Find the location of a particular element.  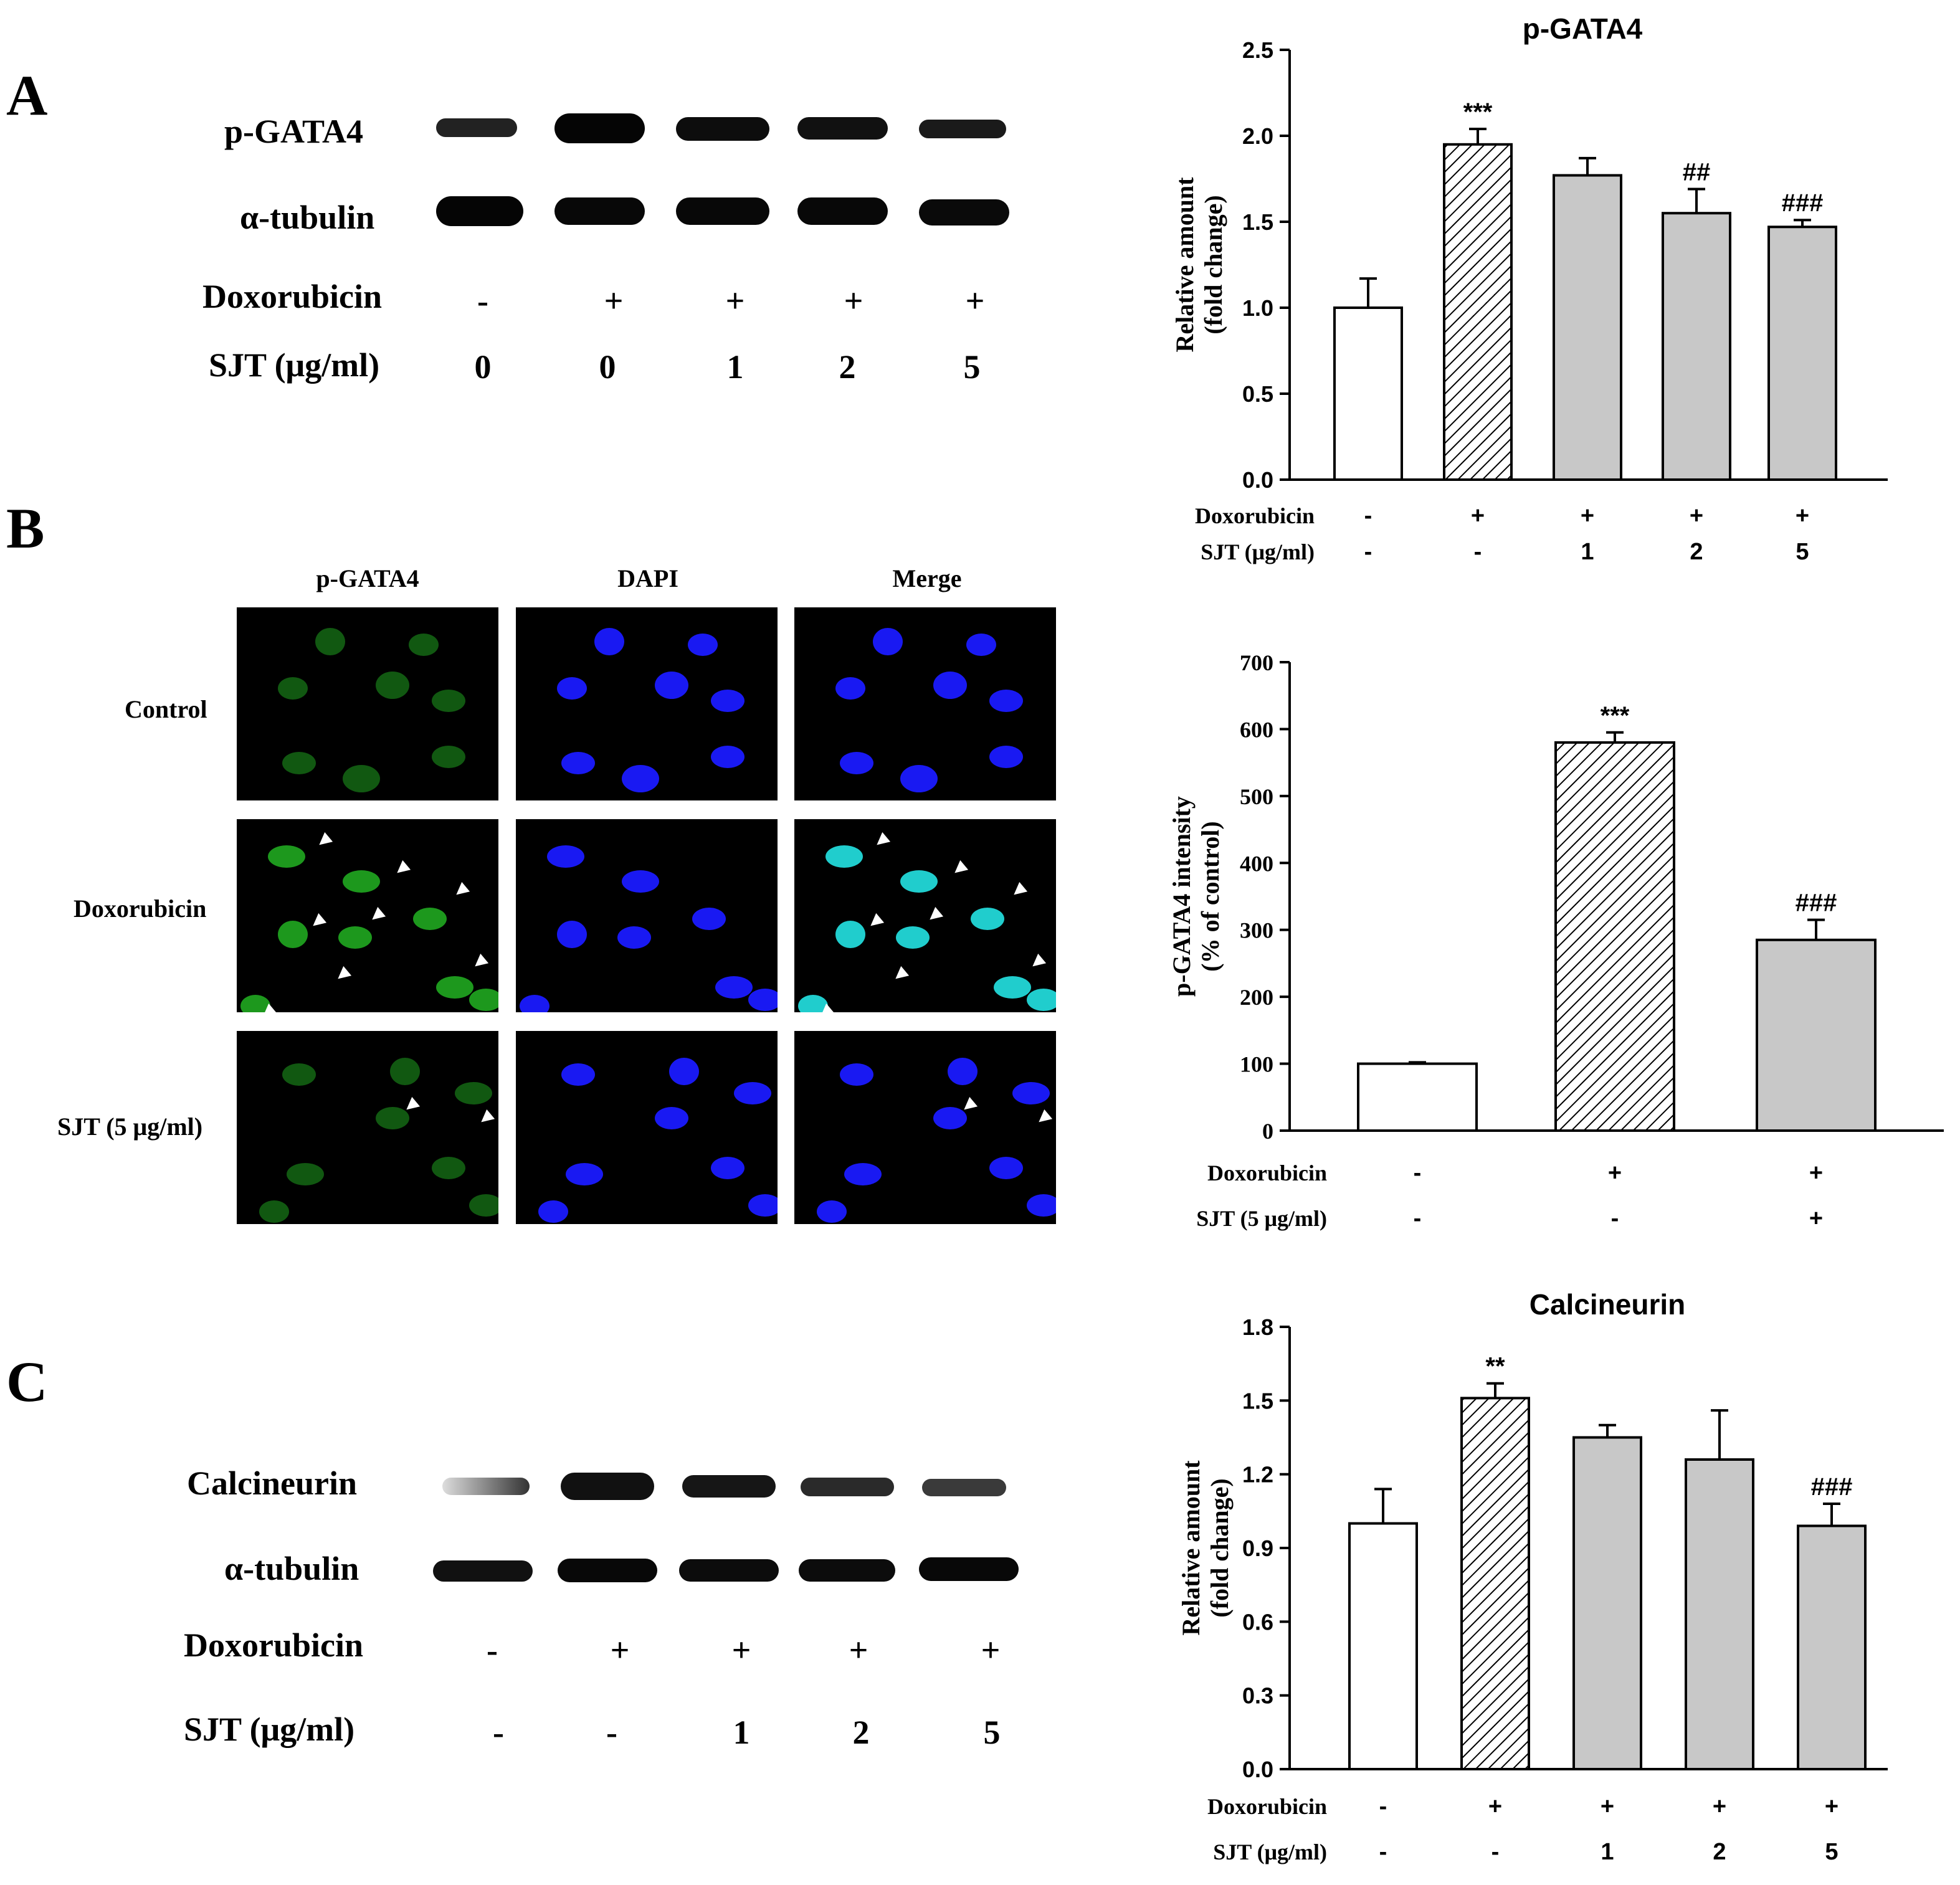

panel-letter-b: B is located at coordinates (25, 528).